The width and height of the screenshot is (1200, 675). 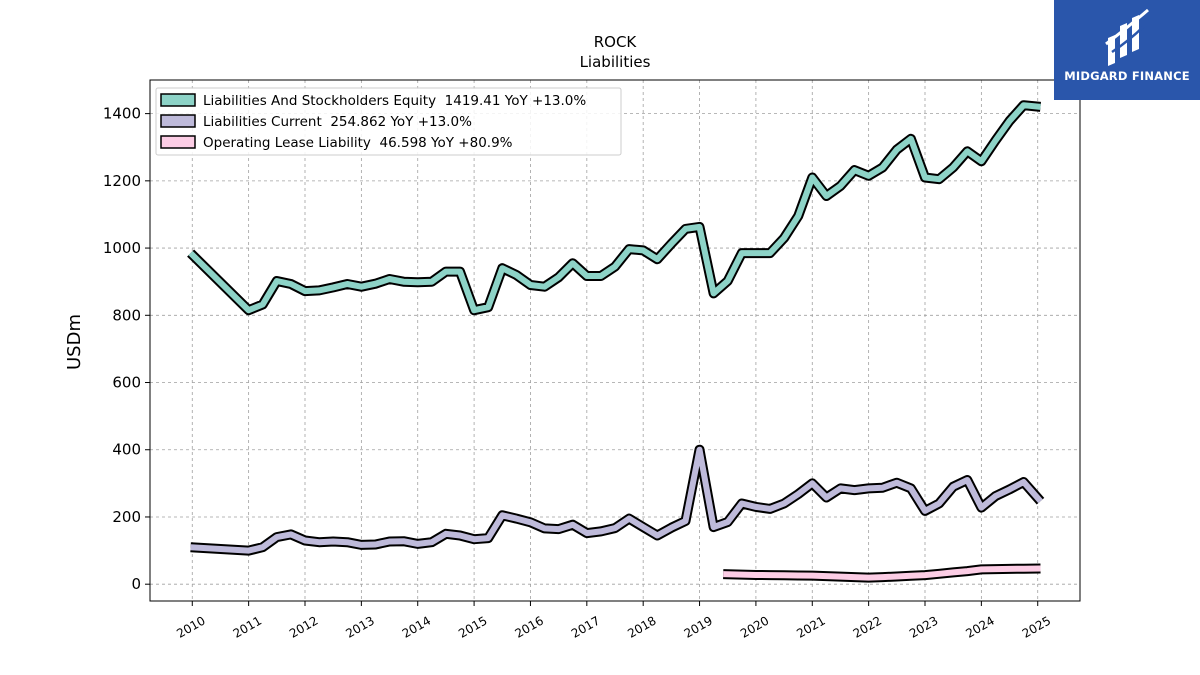 What do you see at coordinates (126, 315) in the screenshot?
I see `y-tick-label: 800` at bounding box center [126, 315].